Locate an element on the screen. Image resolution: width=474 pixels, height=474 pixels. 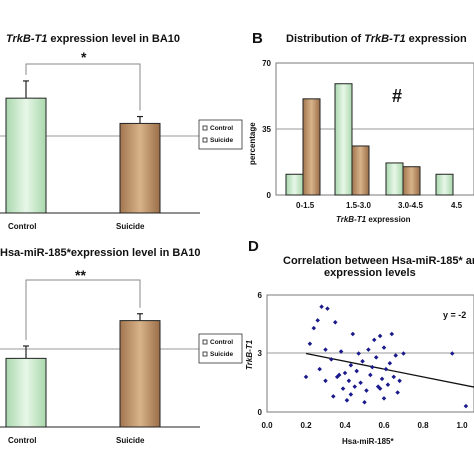
panel-d-ylabel: TrkB-T1 is located at coordinates (249, 354).